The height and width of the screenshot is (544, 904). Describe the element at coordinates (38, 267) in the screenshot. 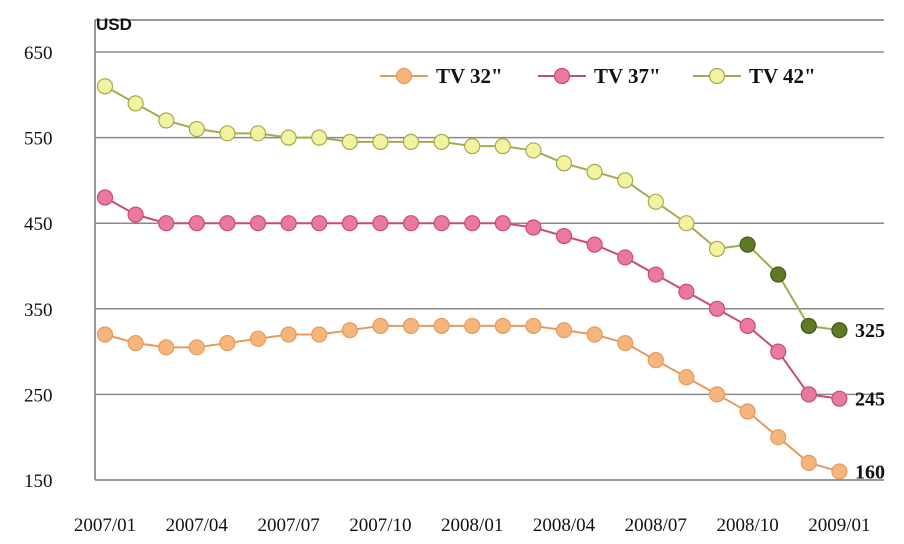

I see `y-axis-ticks: 650 550 450 350 250 150` at that location.